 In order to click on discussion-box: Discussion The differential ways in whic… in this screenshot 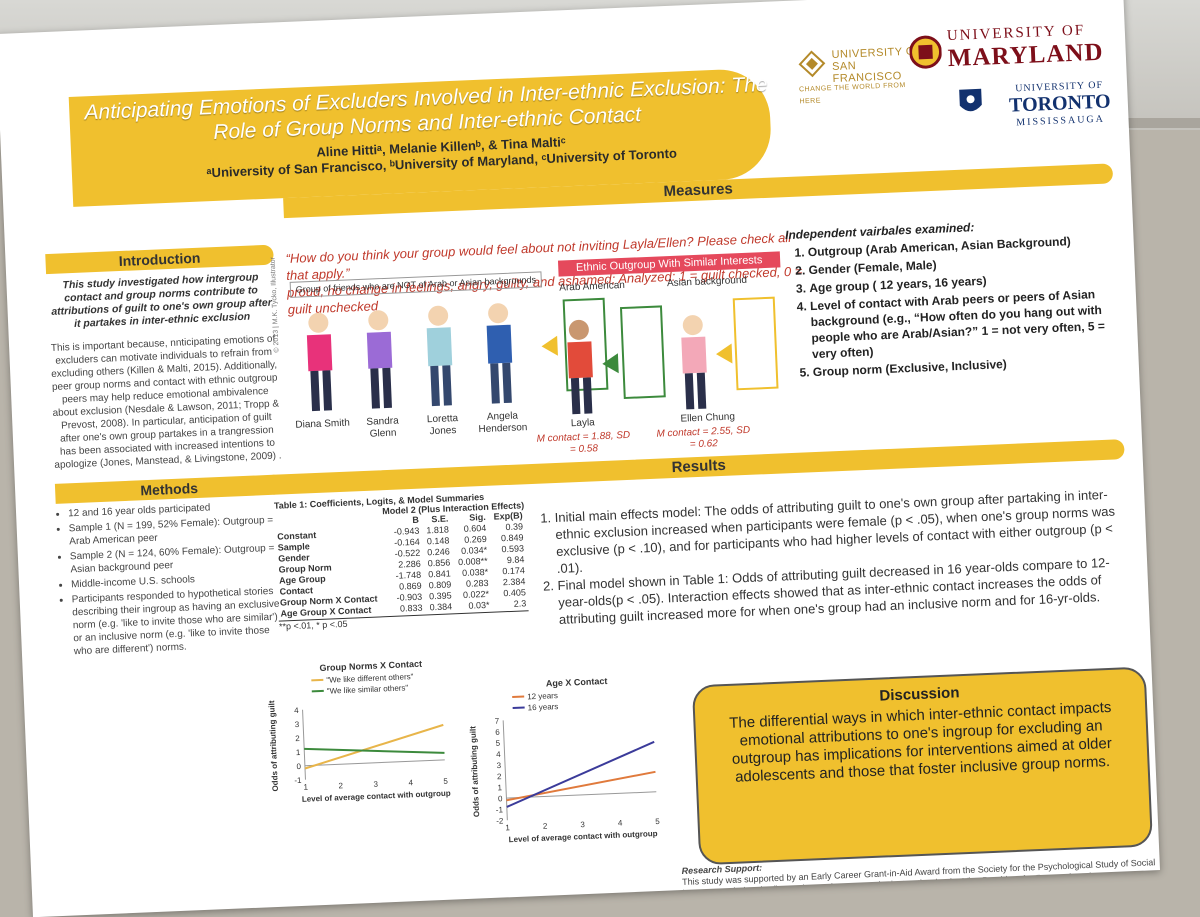, I will do `click(922, 766)`.